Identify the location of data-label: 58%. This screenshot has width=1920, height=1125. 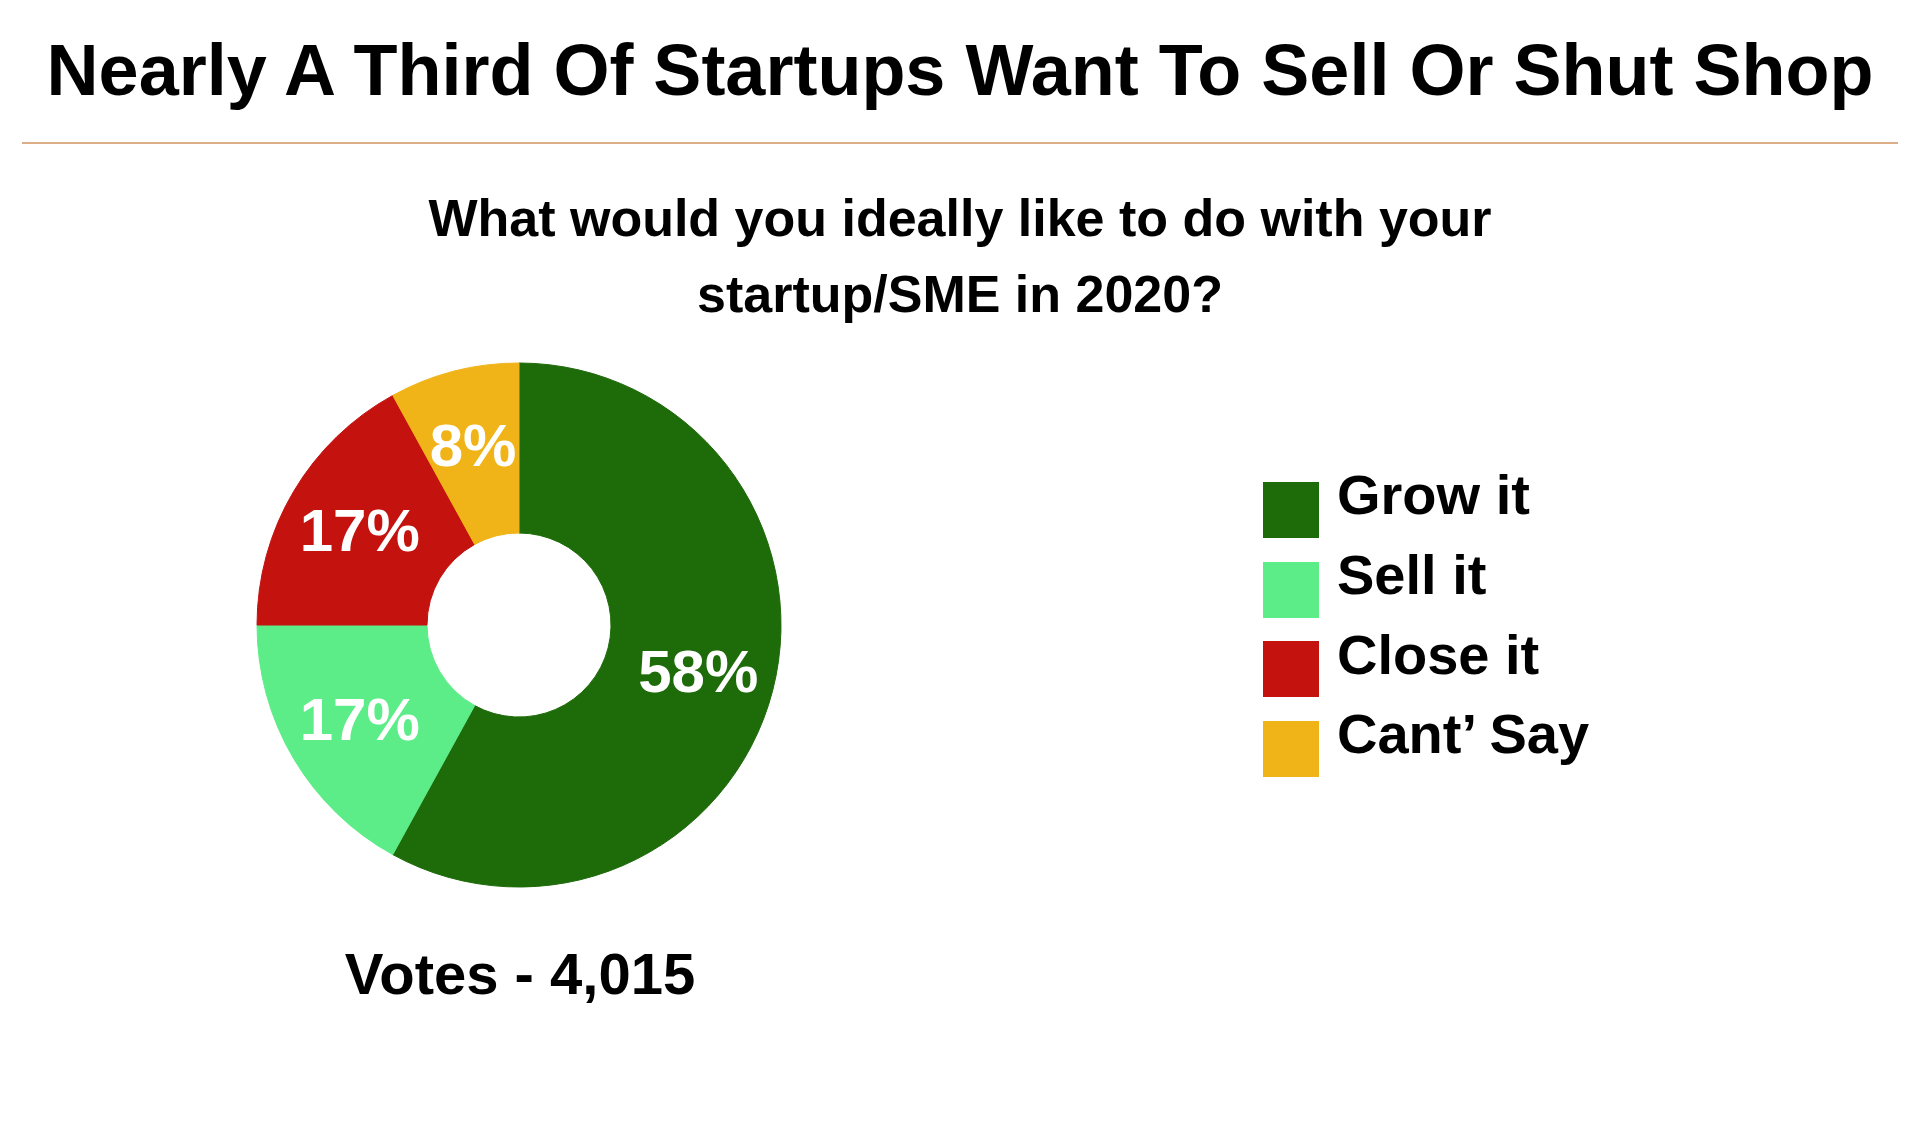
(698, 671).